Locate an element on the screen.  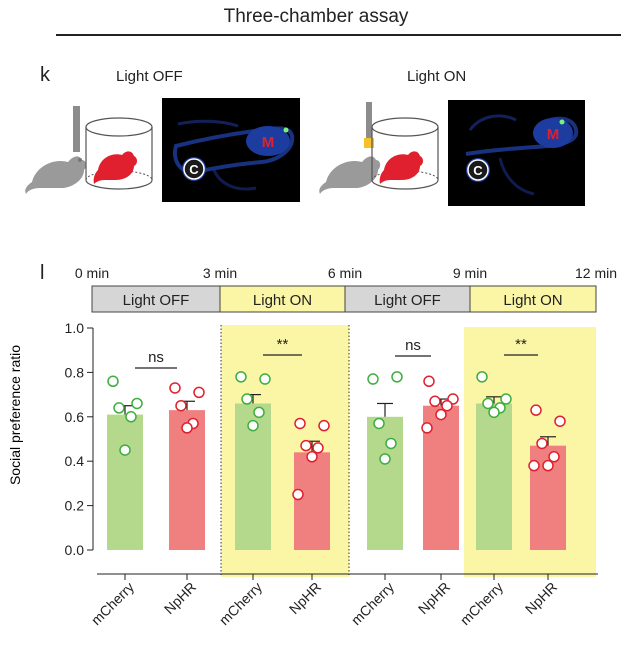
optic-fiber-on is located at coordinates (369, 122).